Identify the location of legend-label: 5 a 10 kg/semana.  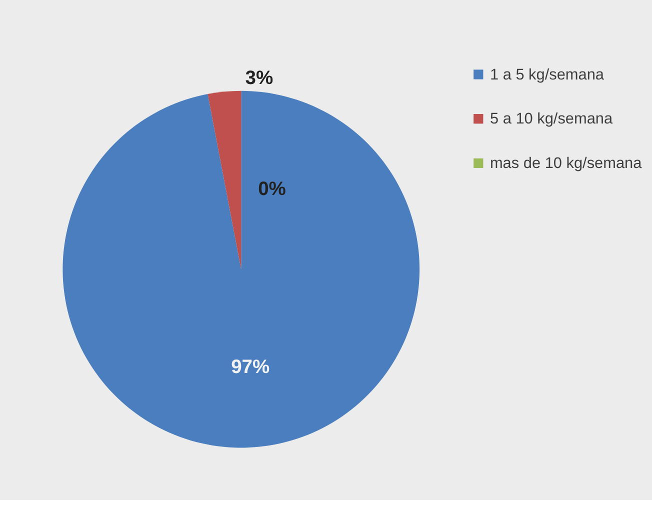
(551, 119).